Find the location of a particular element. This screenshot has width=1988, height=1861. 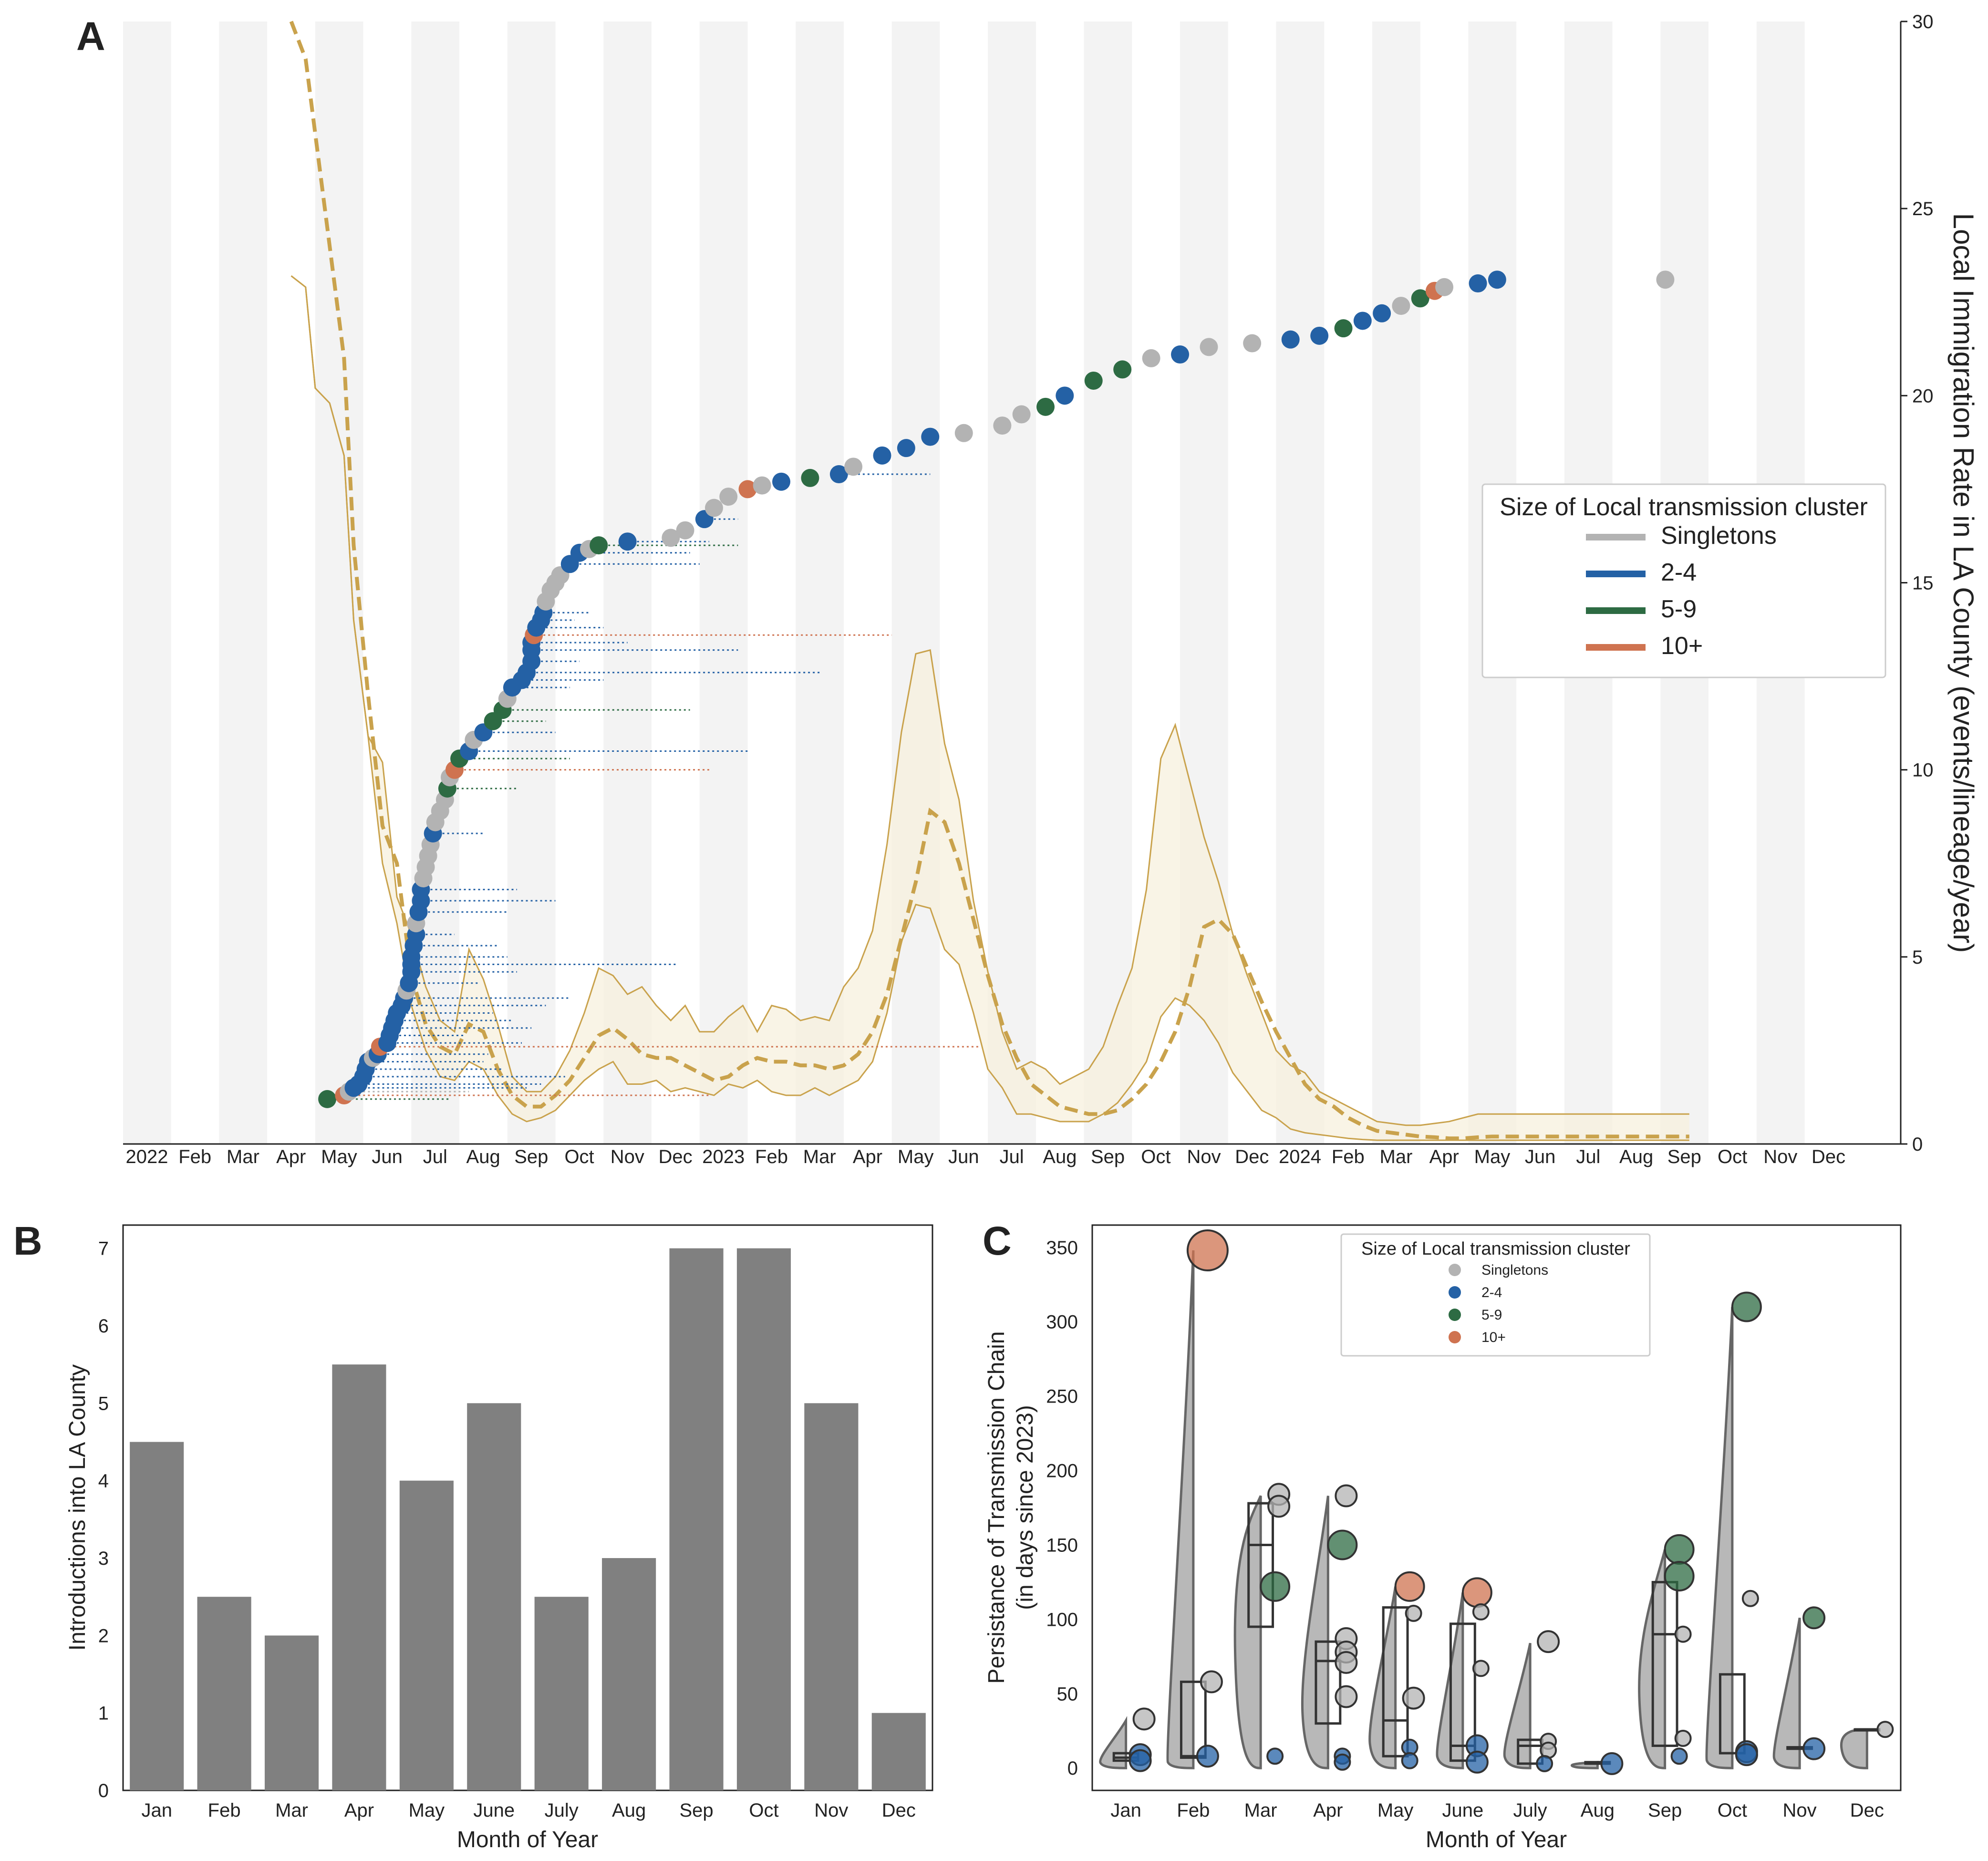

x-tick-label: Dec is located at coordinates (899, 1810).